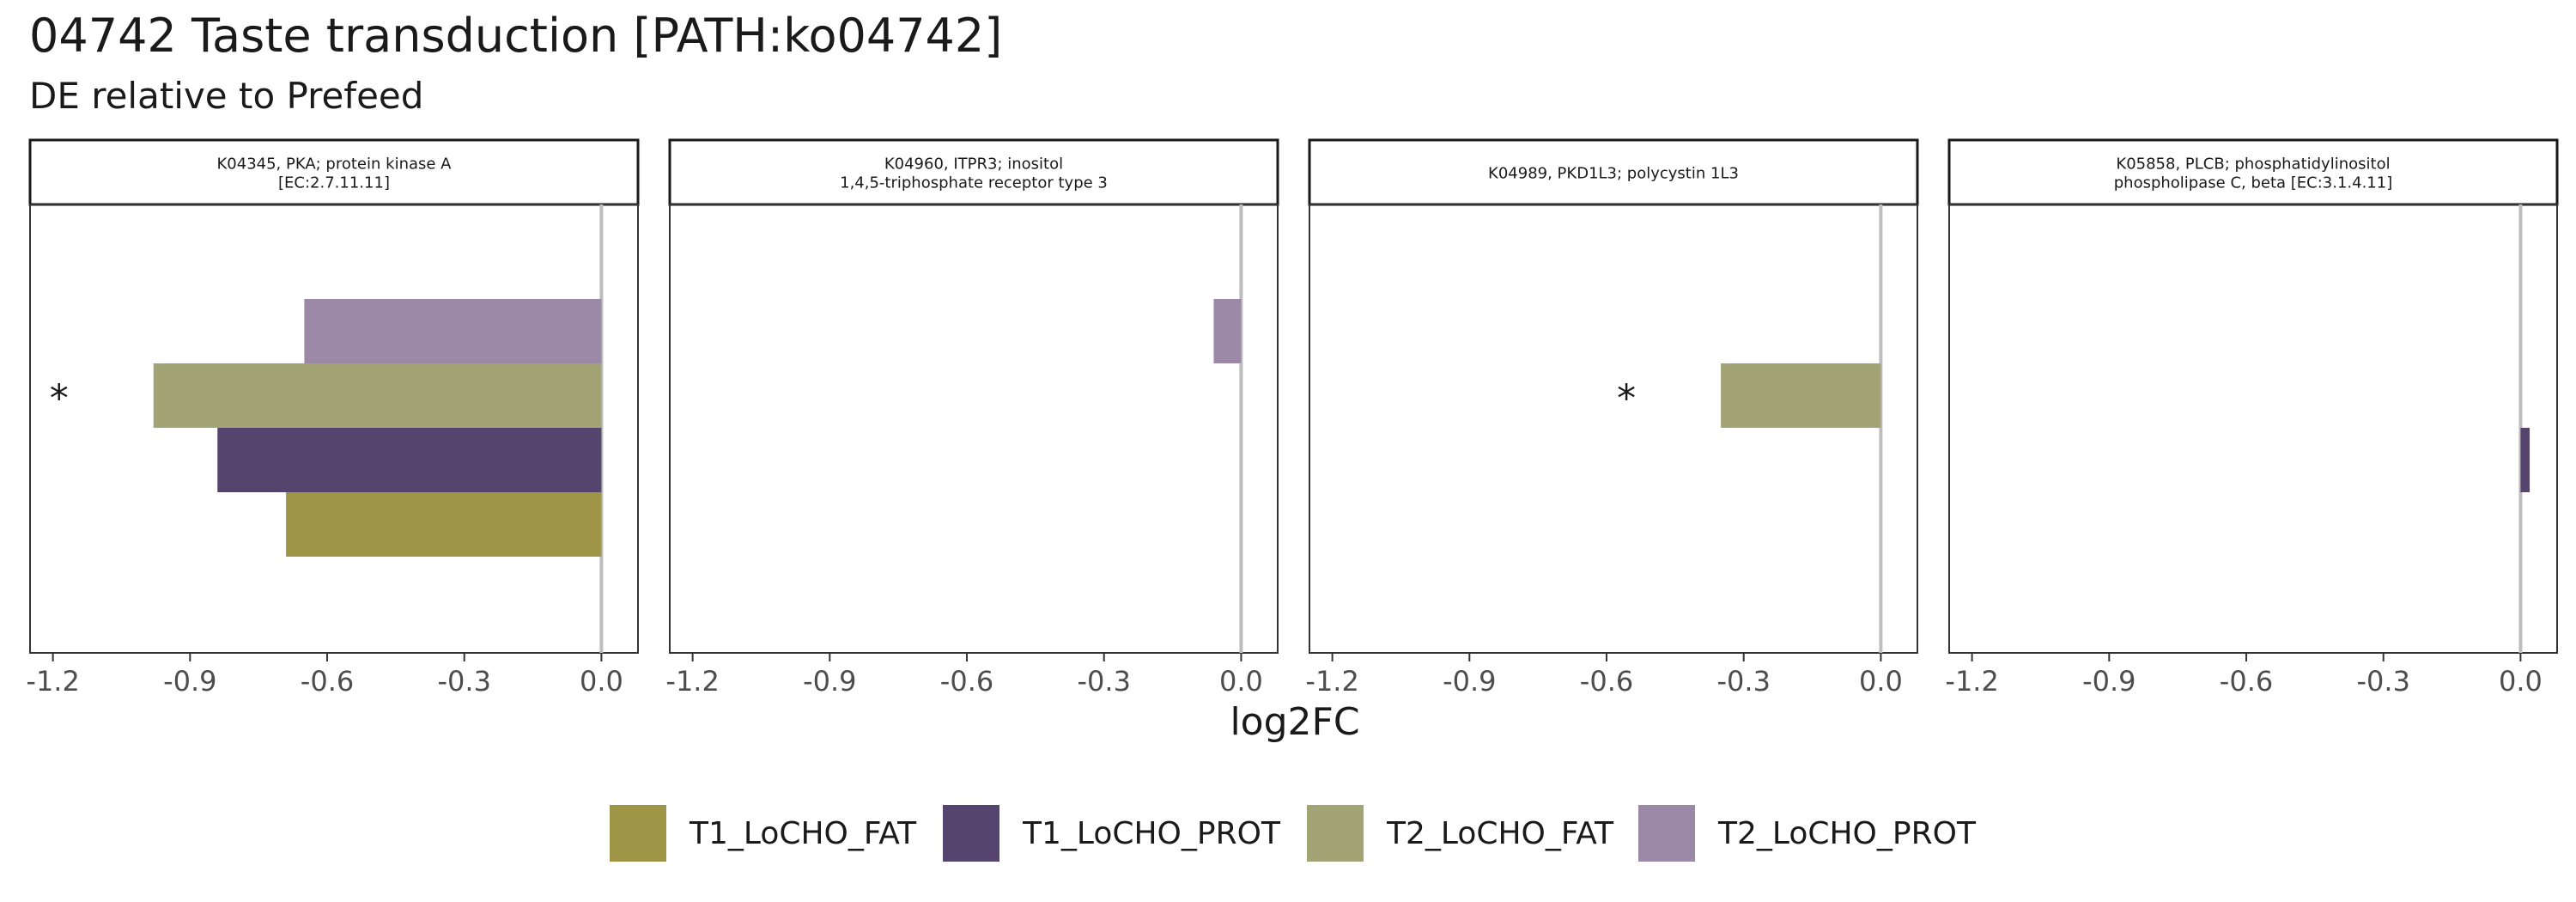 The image size is (2576, 902). Describe the element at coordinates (515, 36) in the screenshot. I see `chart-title: 04742 Taste transduction [PATH:ko04742]` at that location.